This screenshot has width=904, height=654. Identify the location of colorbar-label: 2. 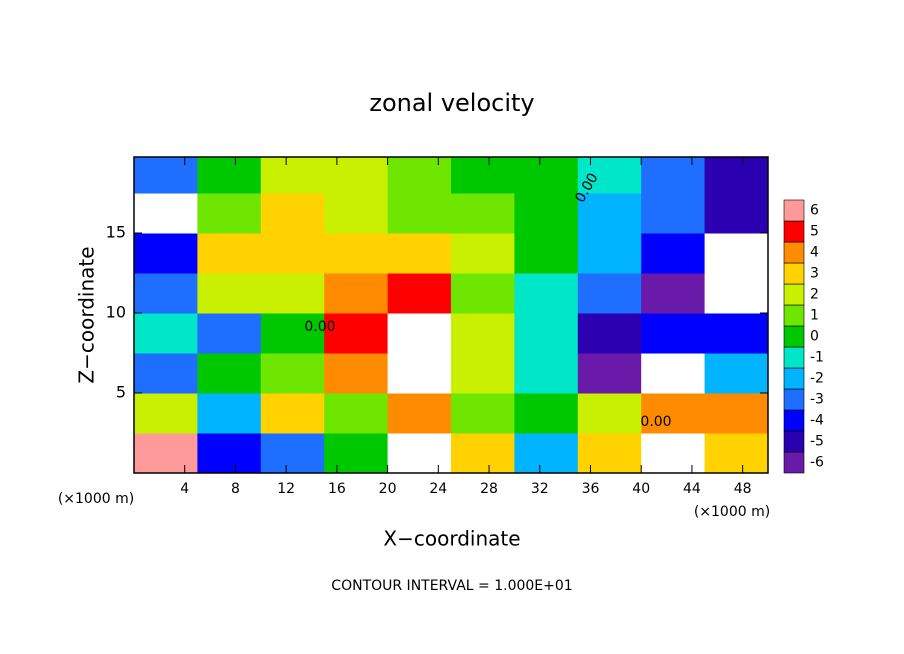
(814, 295).